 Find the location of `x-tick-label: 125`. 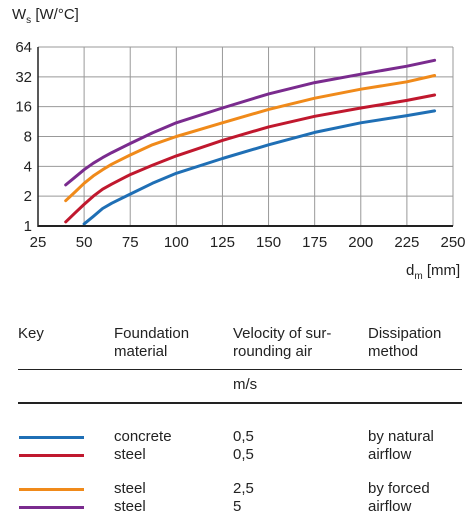

x-tick-label: 125 is located at coordinates (222, 242).